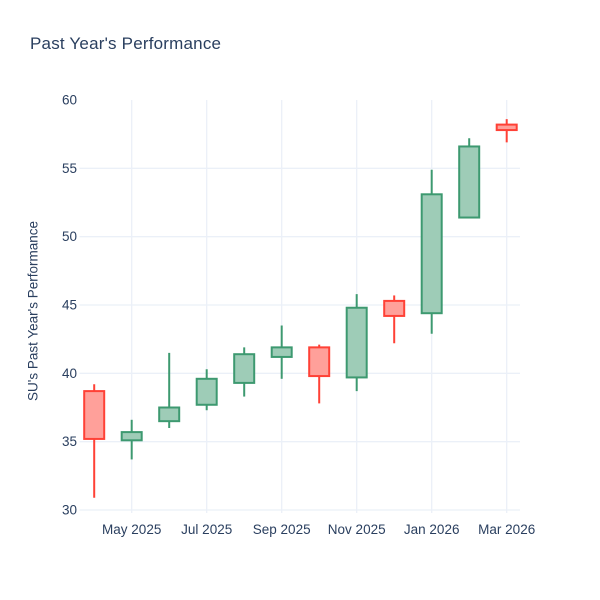  I want to click on y-tick-label: 45, so click(69, 305).